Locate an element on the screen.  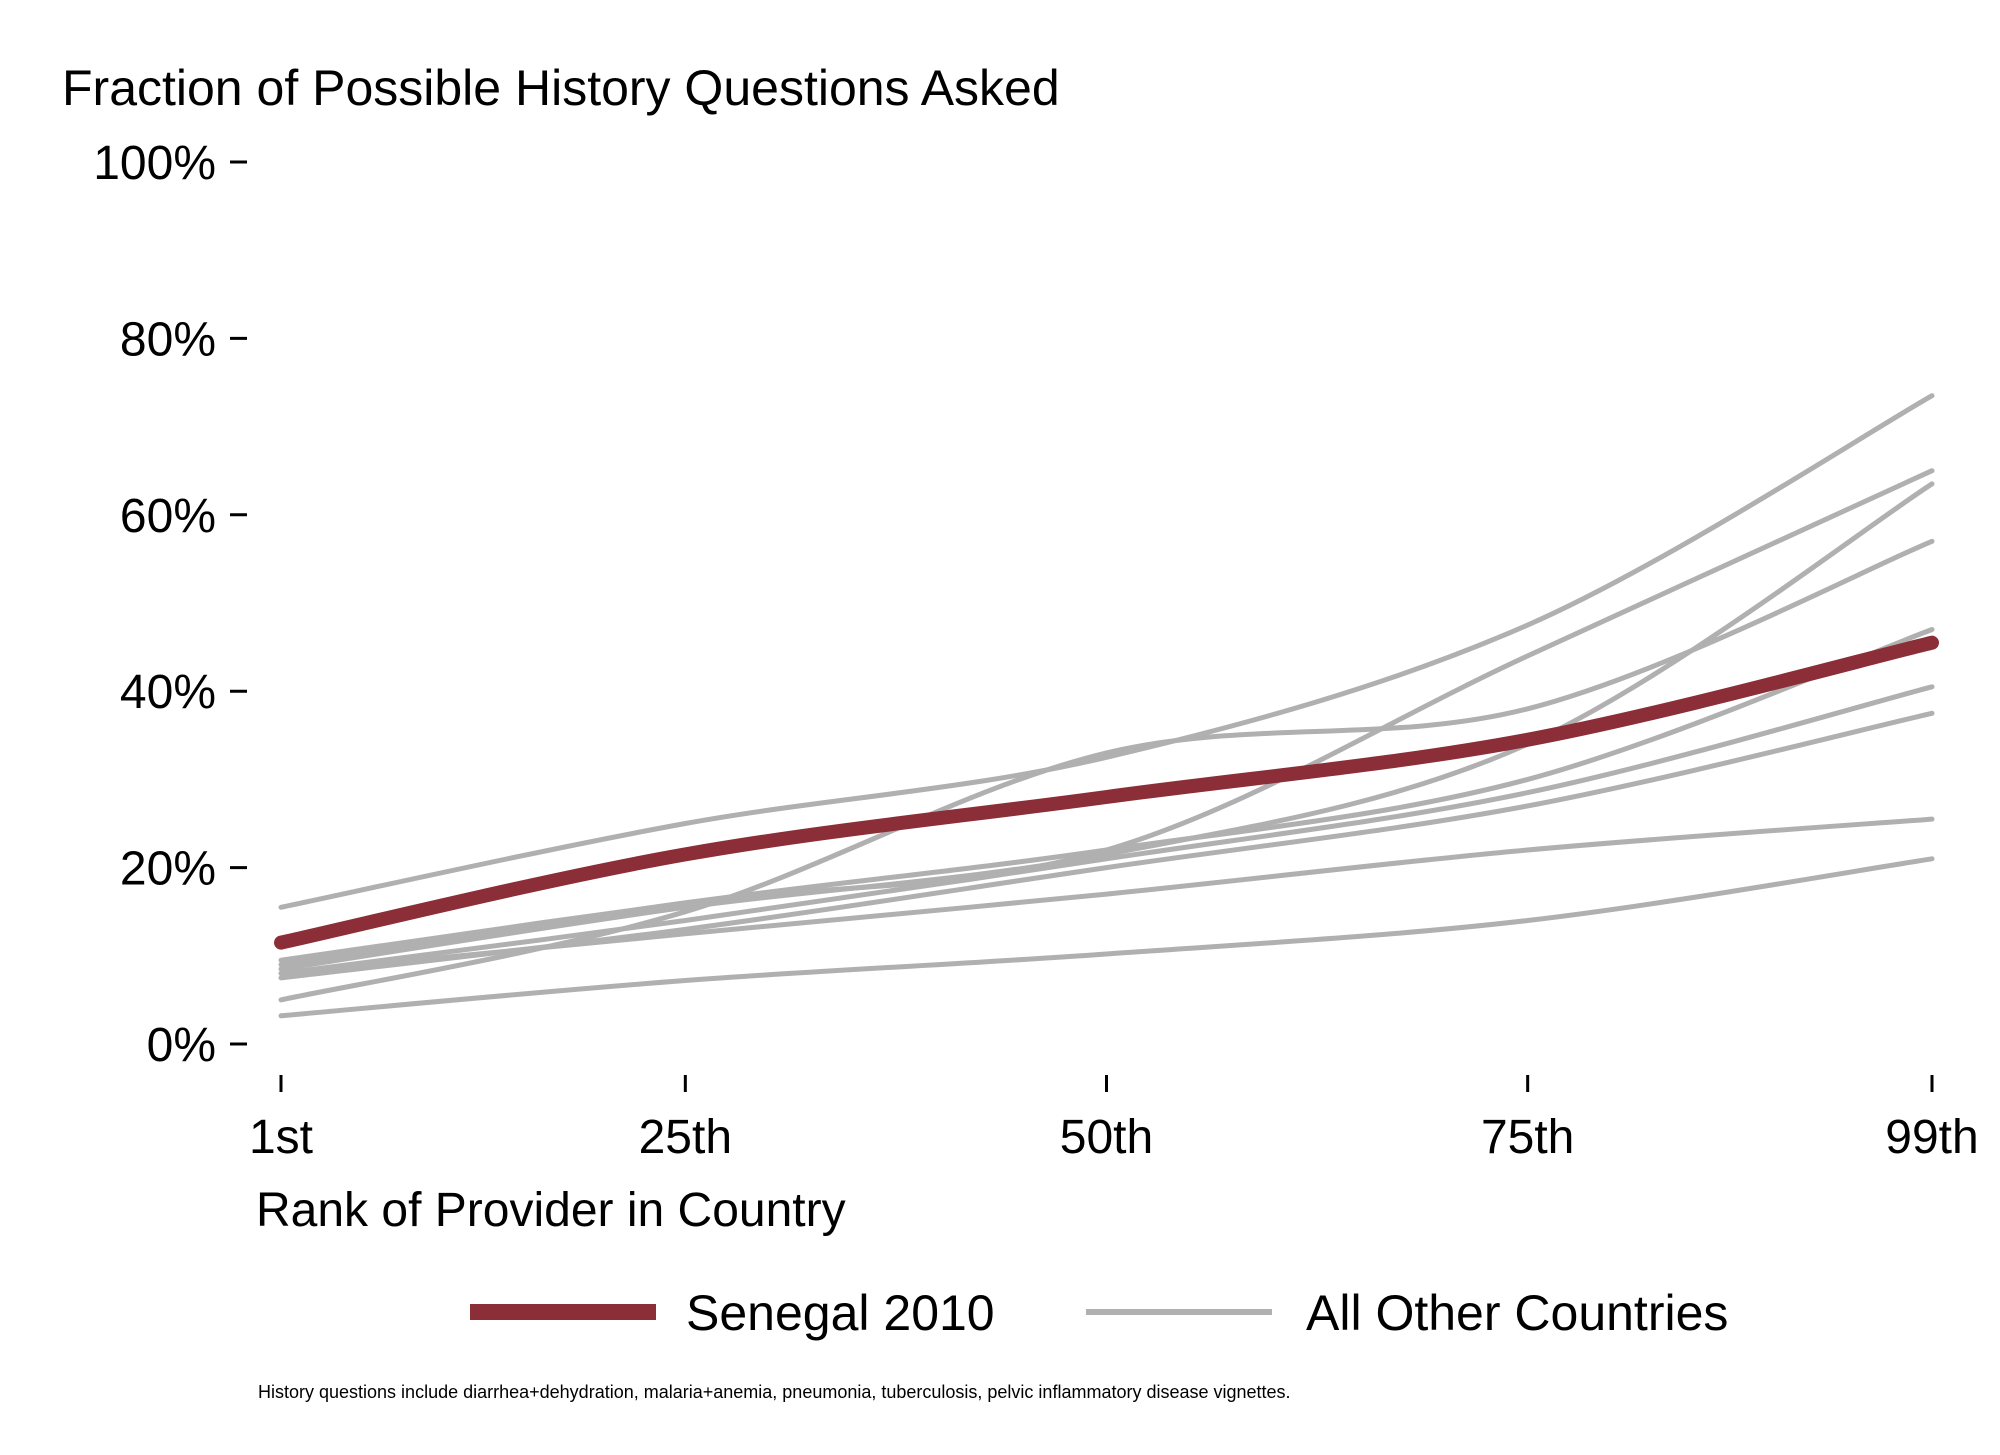
x-axis-title: Rank of Provider in Country is located at coordinates (551, 1210).